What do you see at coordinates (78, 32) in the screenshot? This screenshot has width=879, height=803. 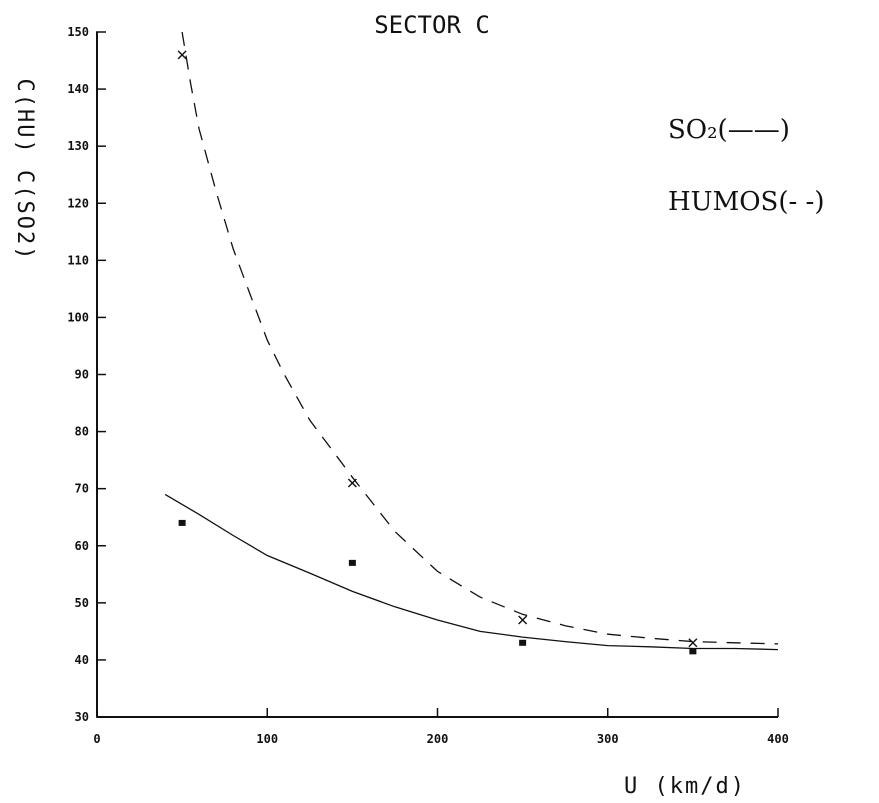 I see `y-tick-label: 150` at bounding box center [78, 32].